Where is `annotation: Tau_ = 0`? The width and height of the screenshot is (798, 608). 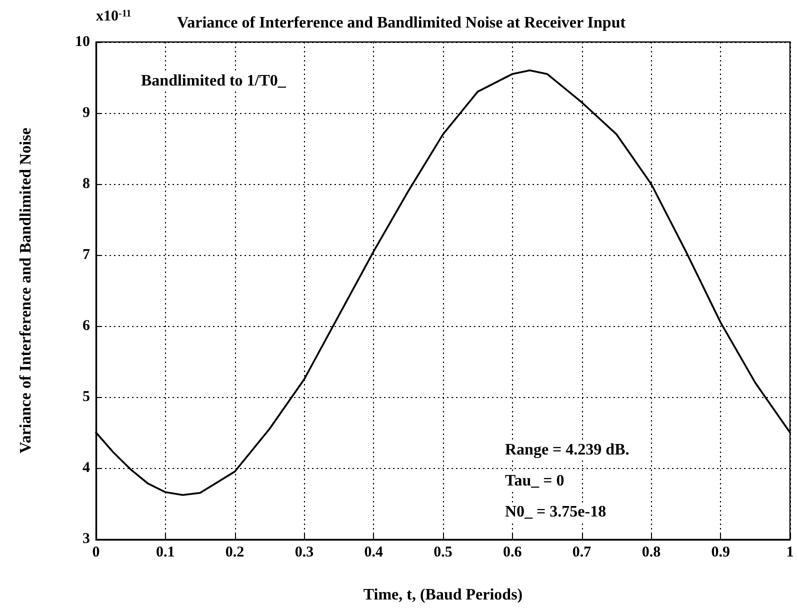
annotation: Tau_ = 0 is located at coordinates (534, 481).